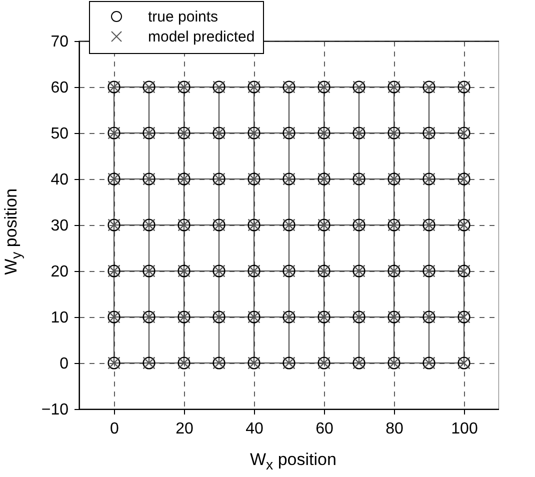 The height and width of the screenshot is (477, 535). What do you see at coordinates (64, 364) in the screenshot?
I see `y-tick-label: 0` at bounding box center [64, 364].